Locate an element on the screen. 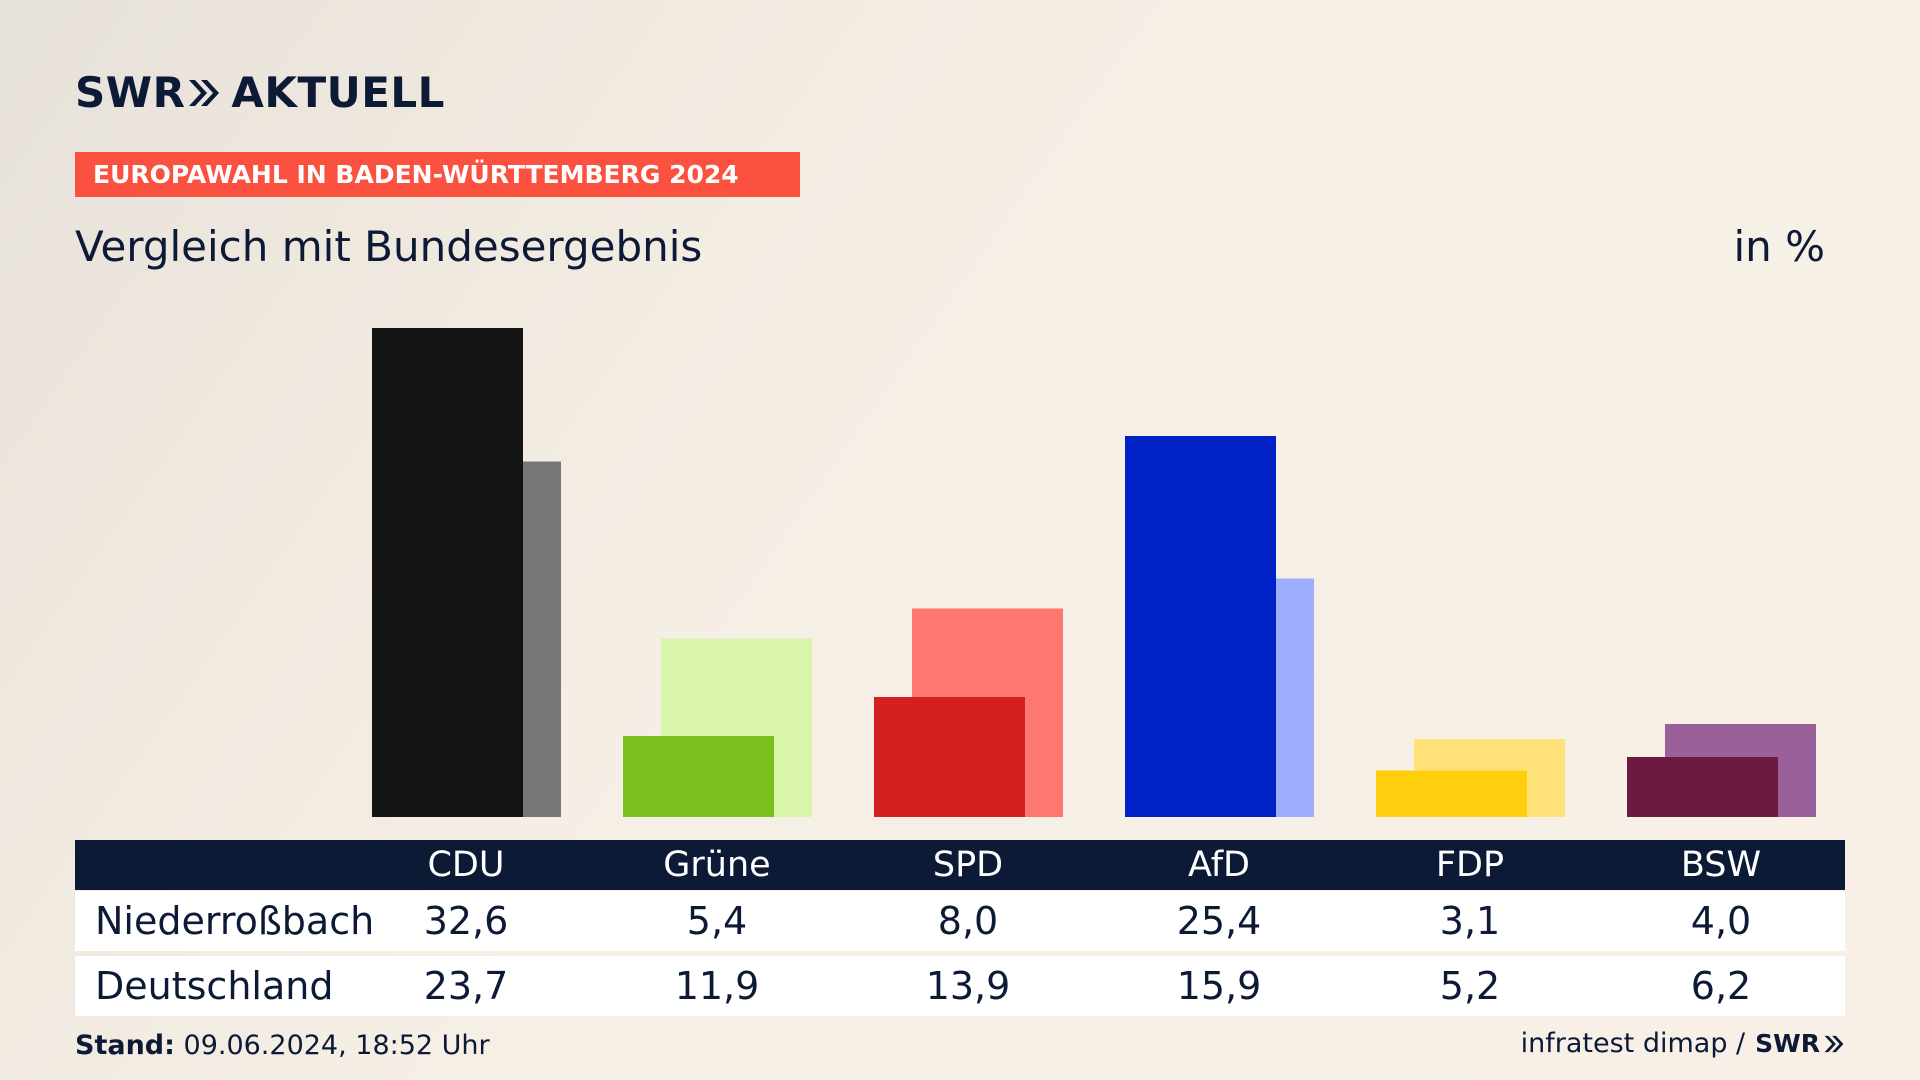 The image size is (1920, 1080). value-local-afd: 25,4 is located at coordinates (1219, 921).